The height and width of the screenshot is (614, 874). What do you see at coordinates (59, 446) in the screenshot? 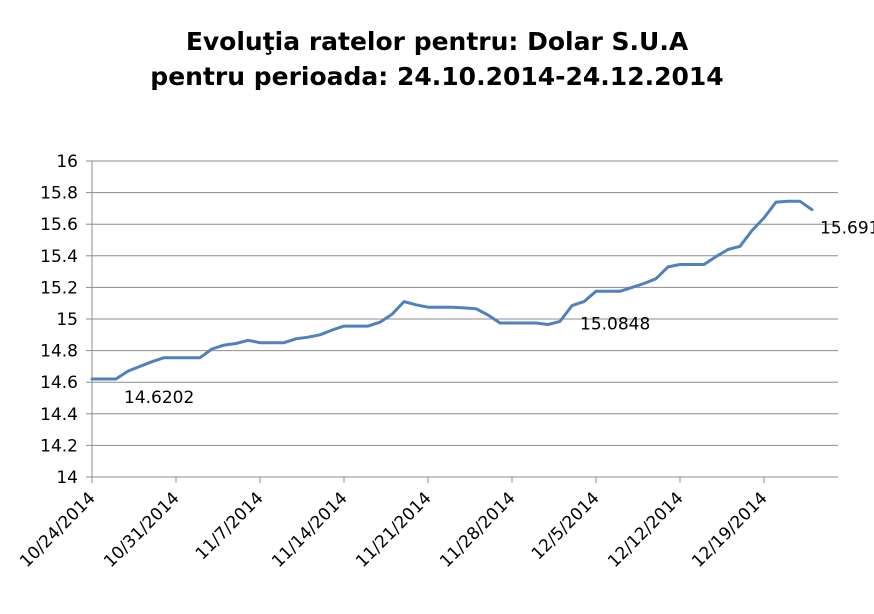
I see `y-tick-label: 14.2` at bounding box center [59, 446].